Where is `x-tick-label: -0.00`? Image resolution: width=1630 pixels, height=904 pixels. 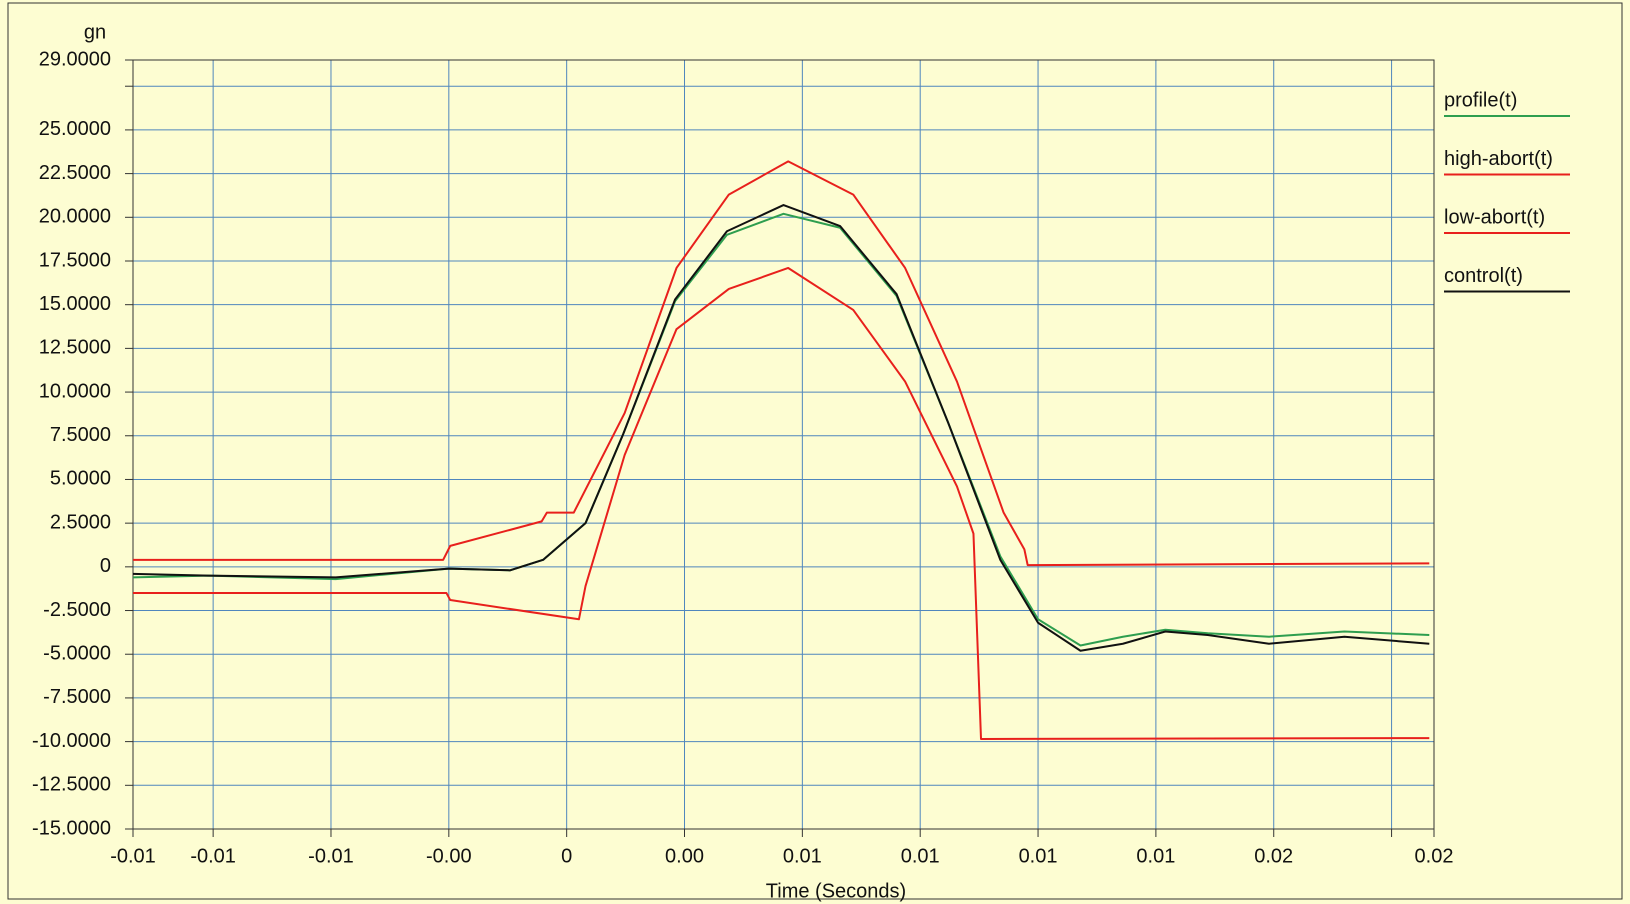
x-tick-label: -0.00 is located at coordinates (449, 856).